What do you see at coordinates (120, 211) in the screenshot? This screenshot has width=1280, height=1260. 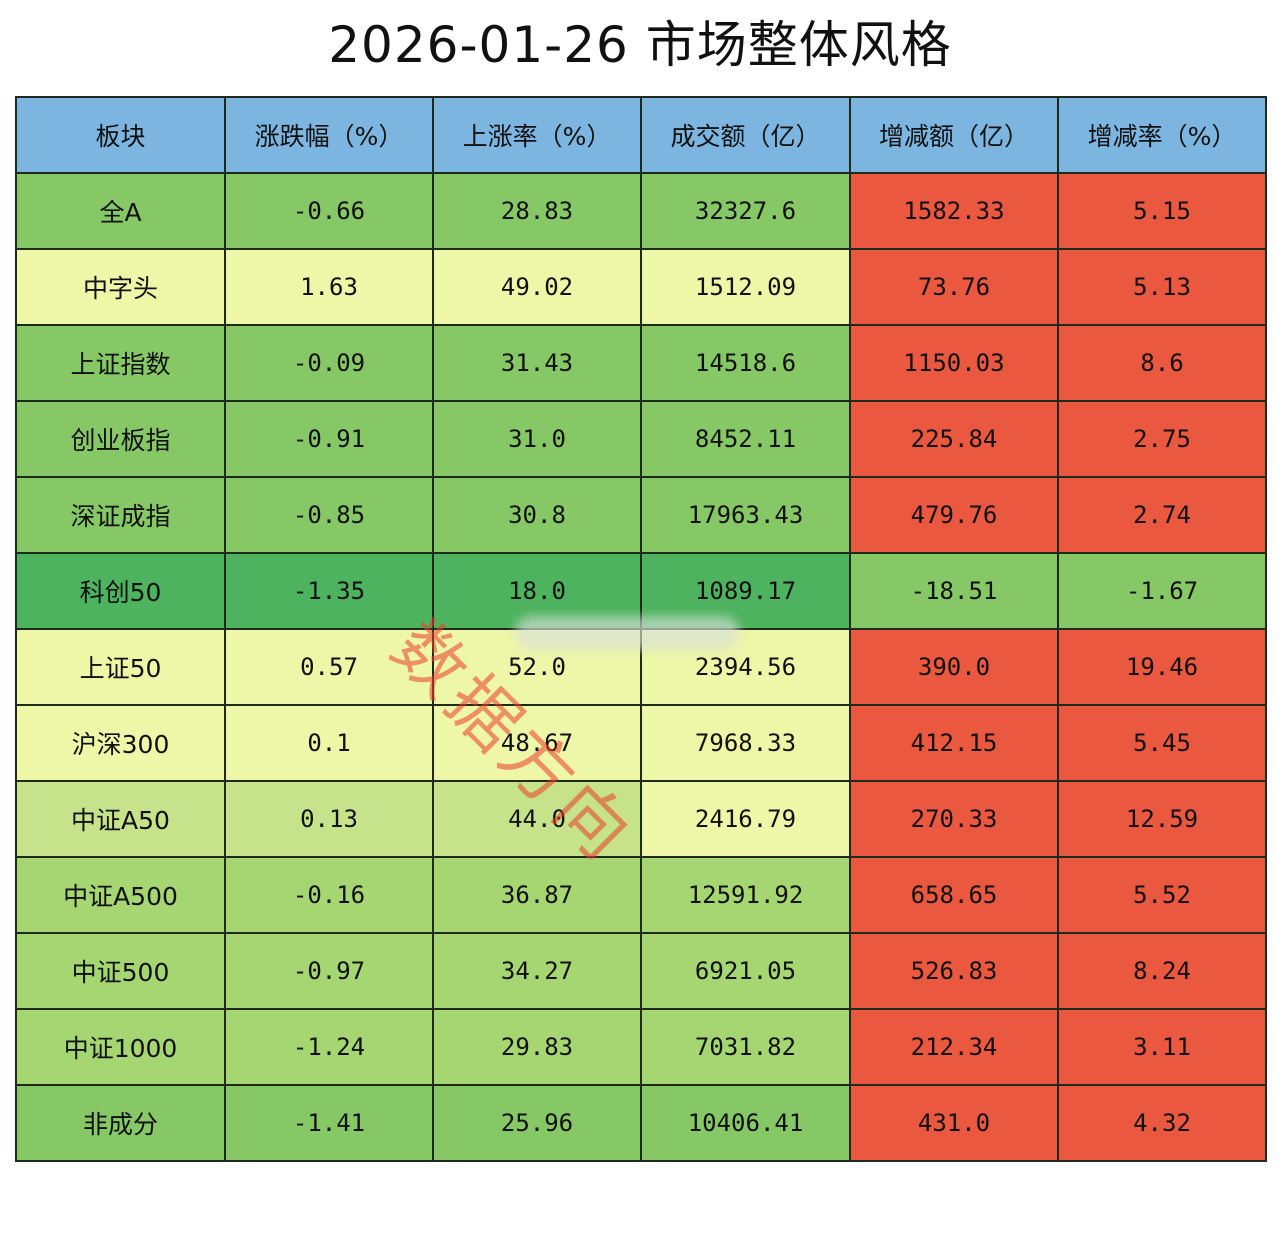 I see `sector-name-cell: 全A` at bounding box center [120, 211].